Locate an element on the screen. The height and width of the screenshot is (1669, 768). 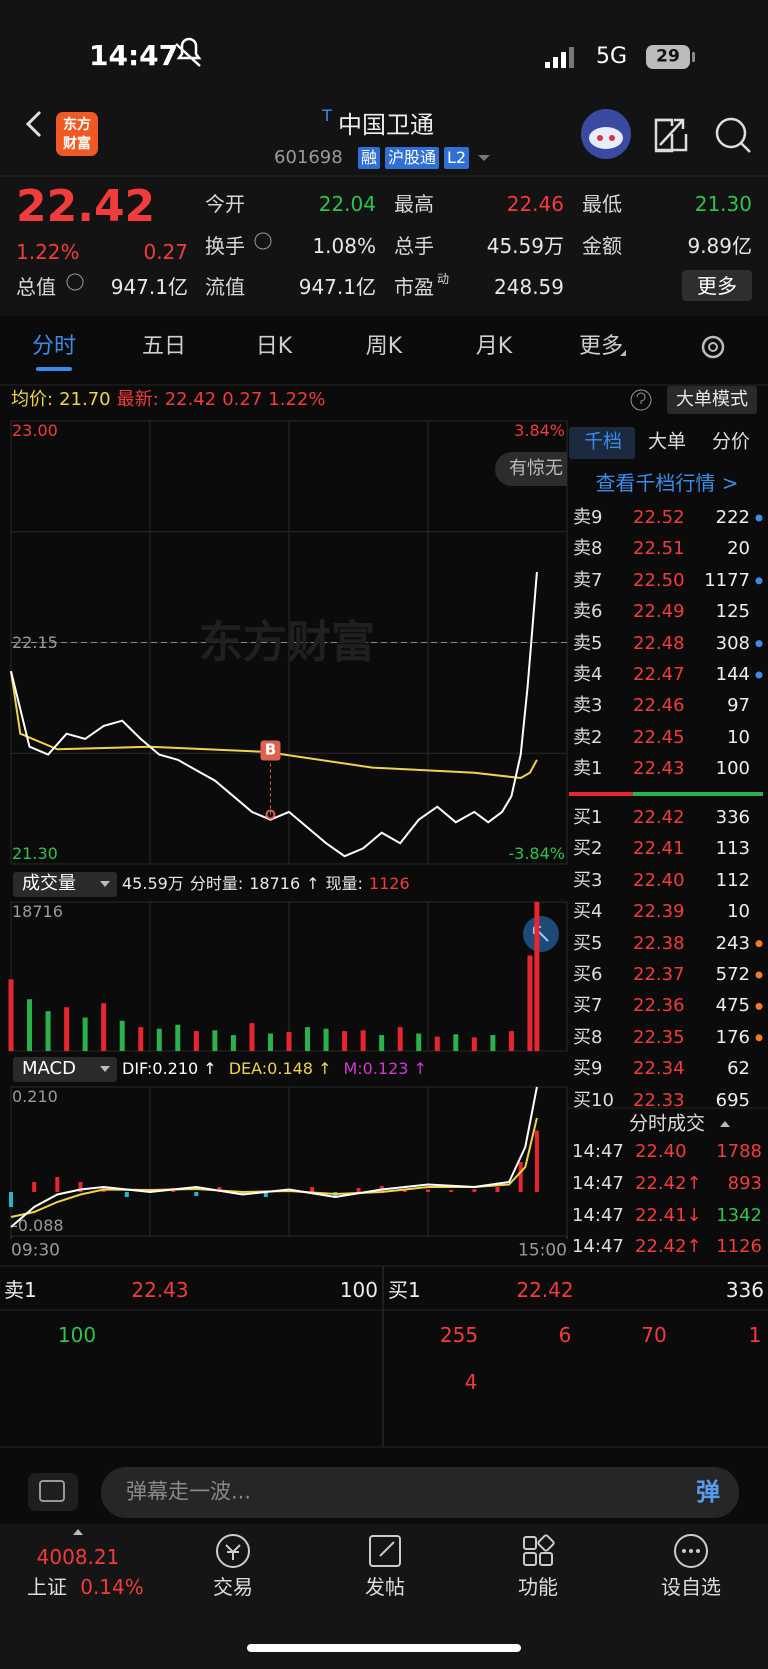
nav-item: 交易 is located at coordinates (233, 1587).